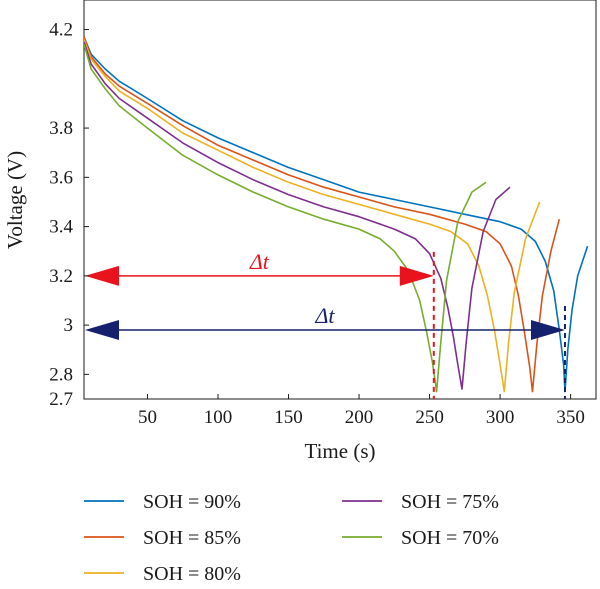 The width and height of the screenshot is (600, 589). I want to click on legend-item-2: SOH = 85%, so click(162, 538).